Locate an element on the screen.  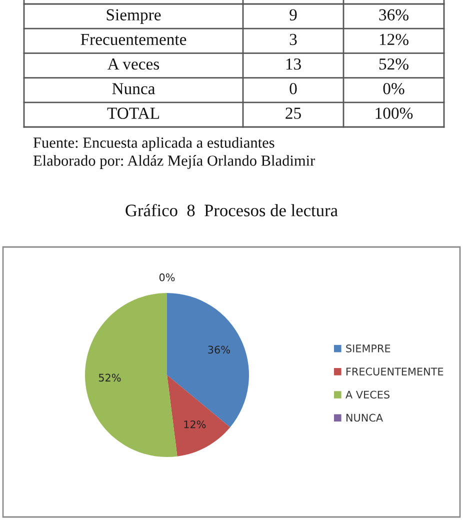
text: 0% is located at coordinates (167, 277).